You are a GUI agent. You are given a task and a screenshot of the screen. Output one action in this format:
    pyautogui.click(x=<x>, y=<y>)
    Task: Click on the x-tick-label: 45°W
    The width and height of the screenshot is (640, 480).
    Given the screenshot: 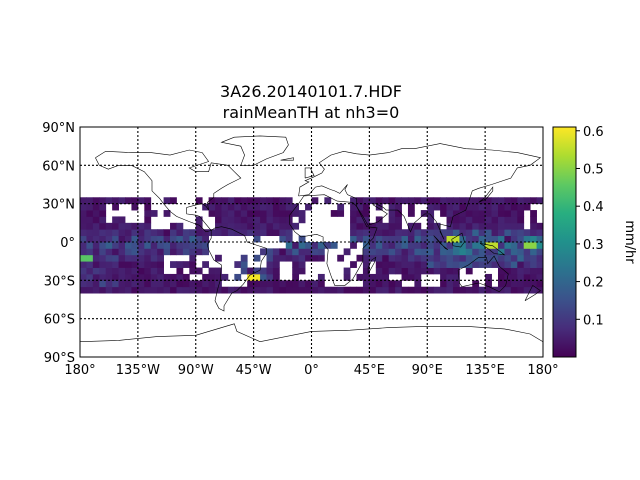 What is the action you would take?
    pyautogui.click(x=254, y=370)
    